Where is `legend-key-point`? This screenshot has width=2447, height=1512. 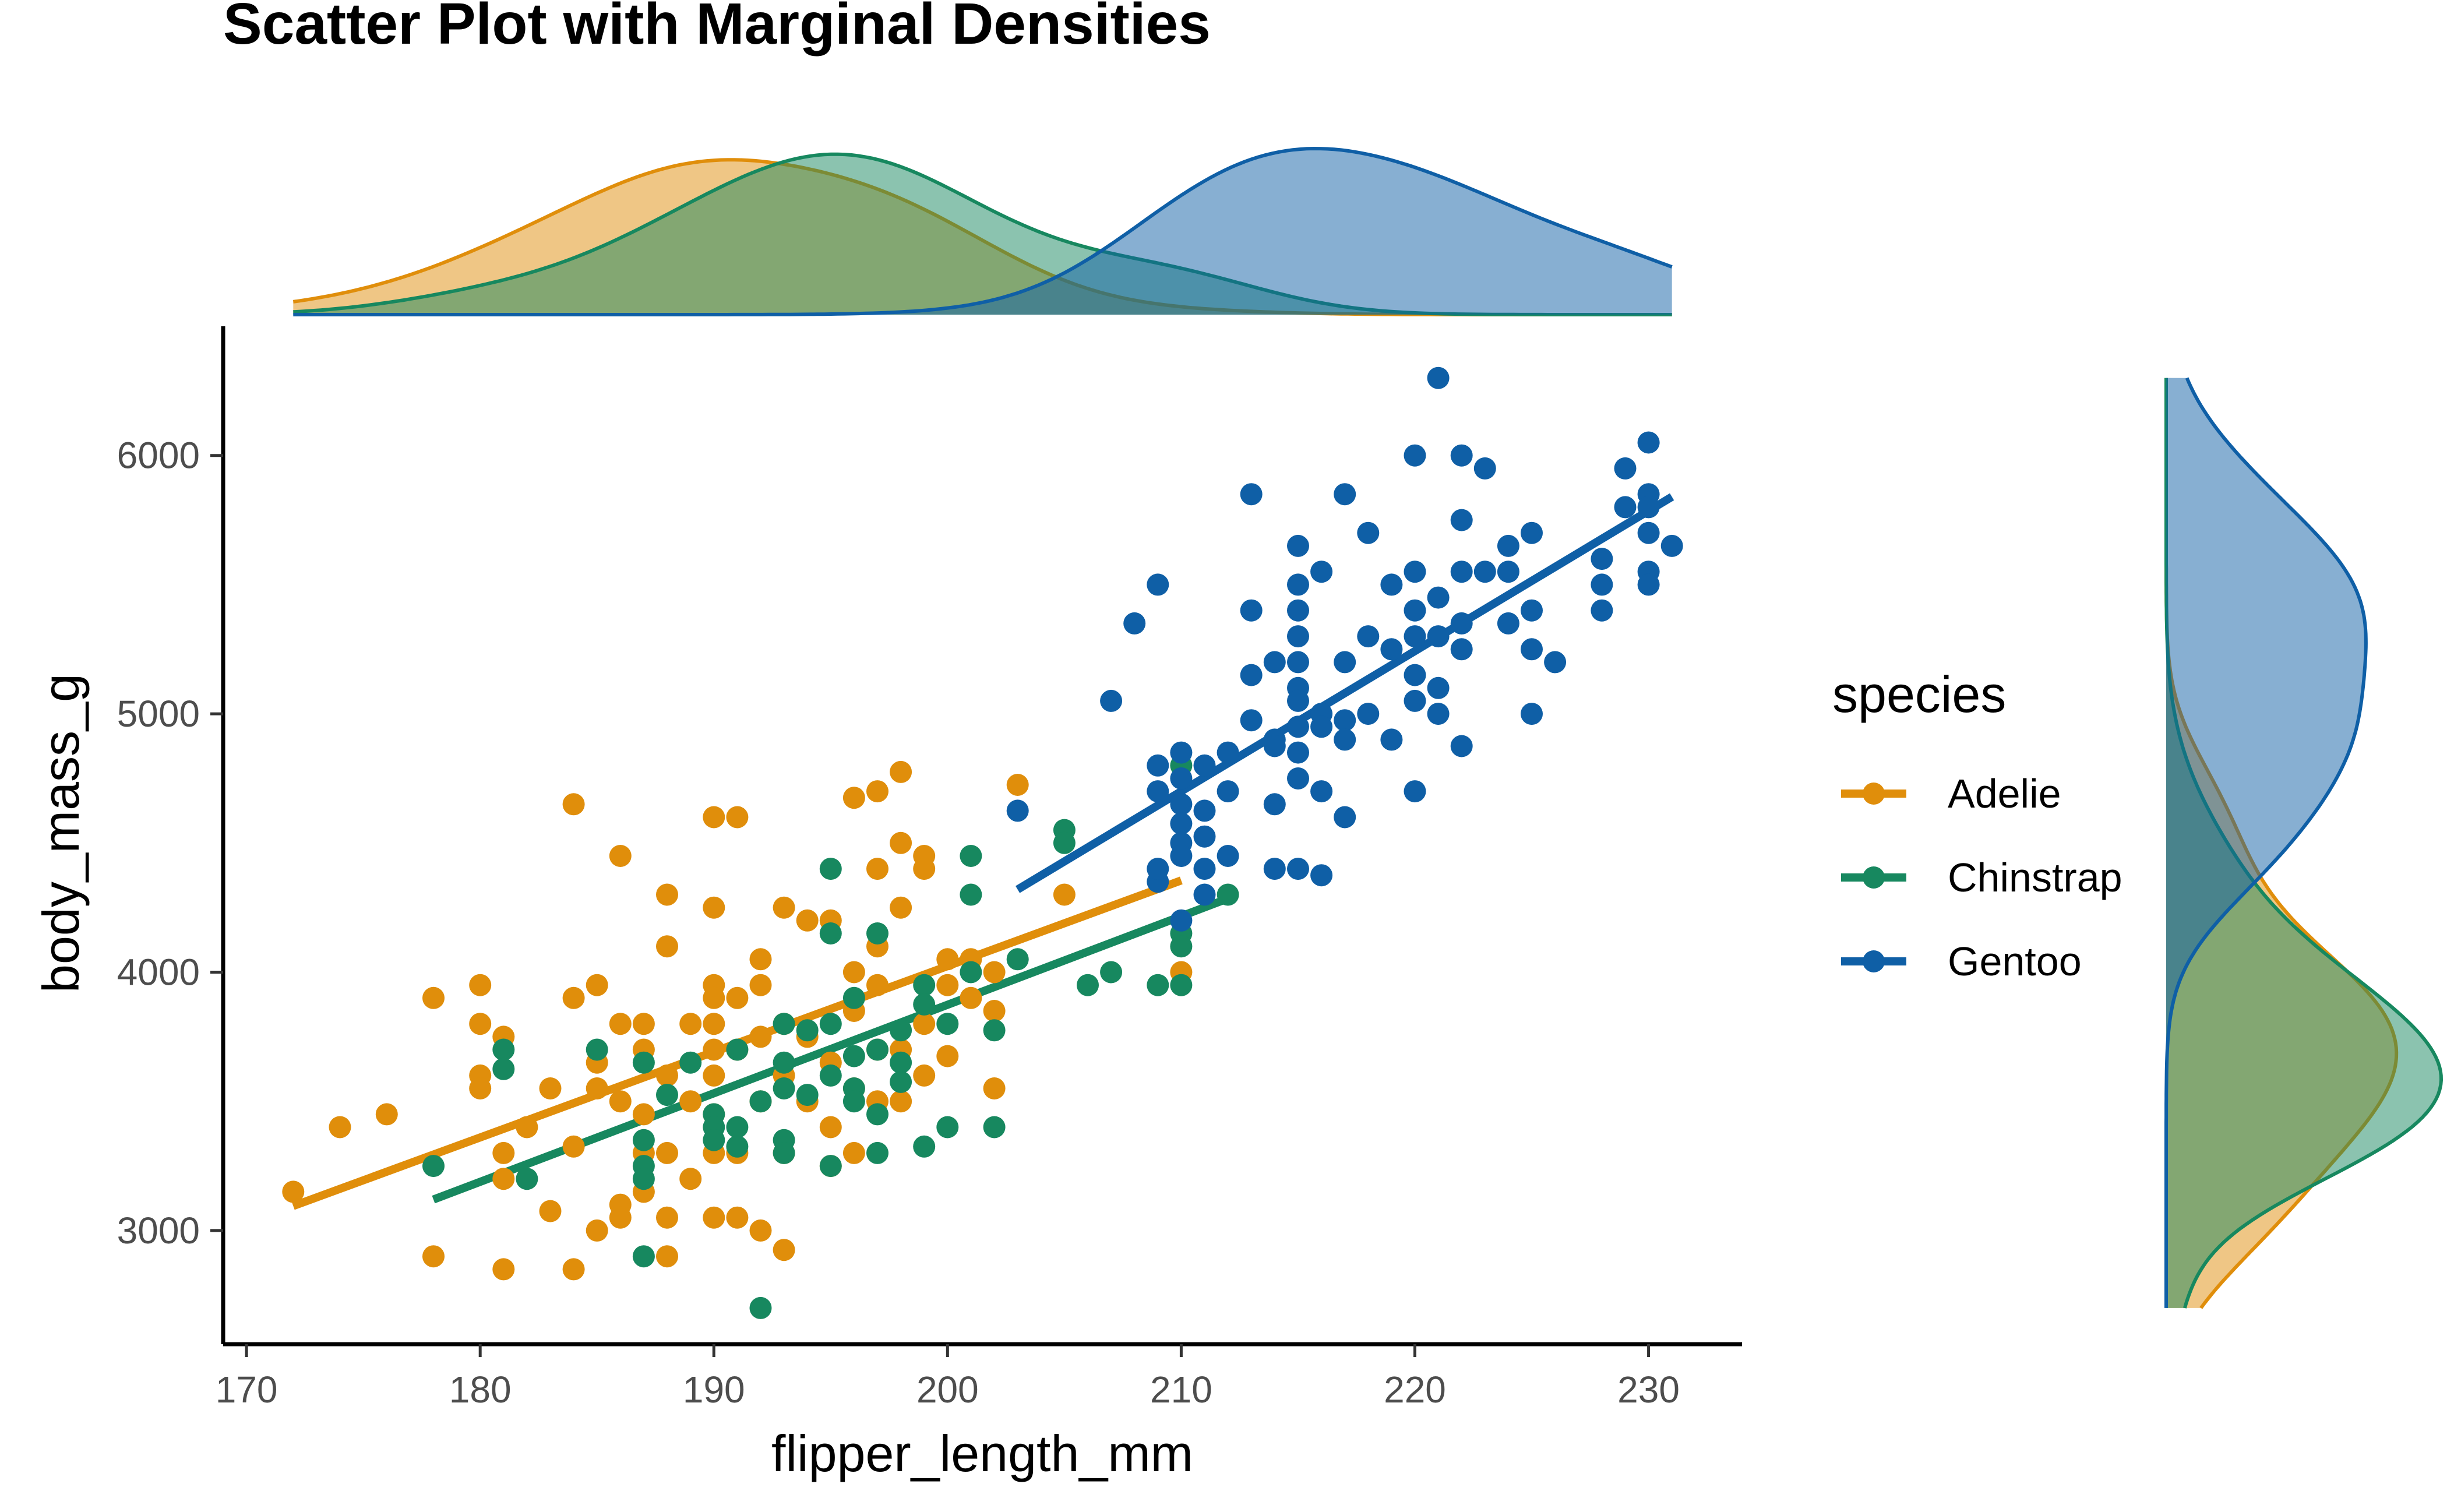 legend-key-point is located at coordinates (1874, 877).